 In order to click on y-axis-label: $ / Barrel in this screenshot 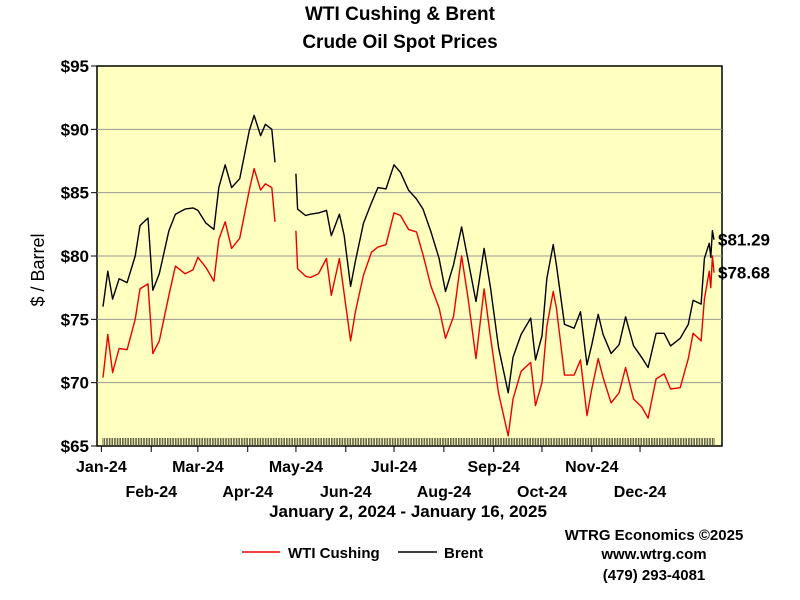, I will do `click(38, 269)`.